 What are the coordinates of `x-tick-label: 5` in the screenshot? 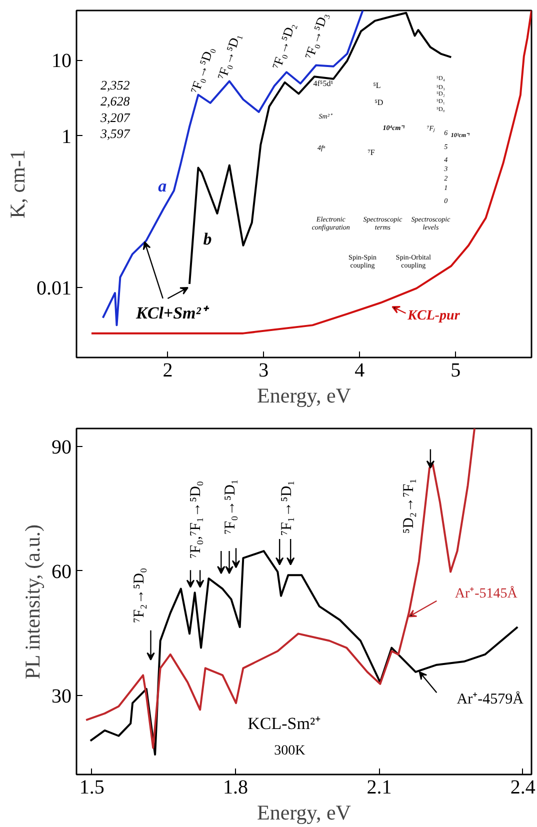 It's located at (455, 371).